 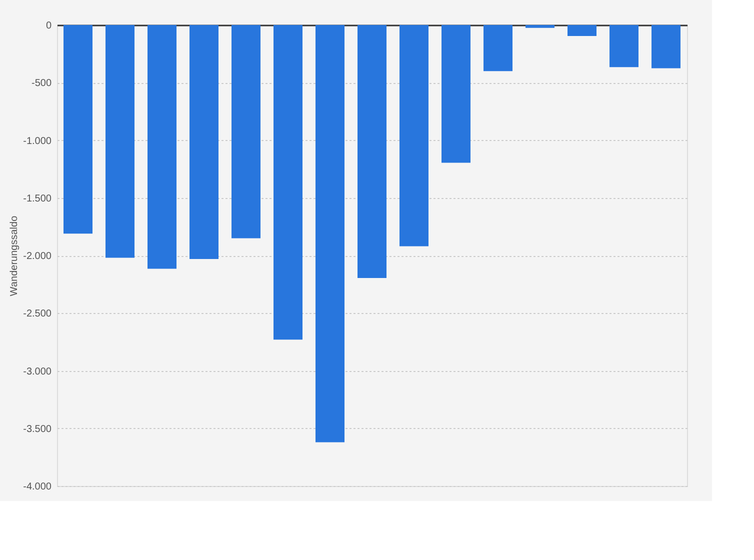 What do you see at coordinates (37, 198) in the screenshot?
I see `y-tick-label: -1.500` at bounding box center [37, 198].